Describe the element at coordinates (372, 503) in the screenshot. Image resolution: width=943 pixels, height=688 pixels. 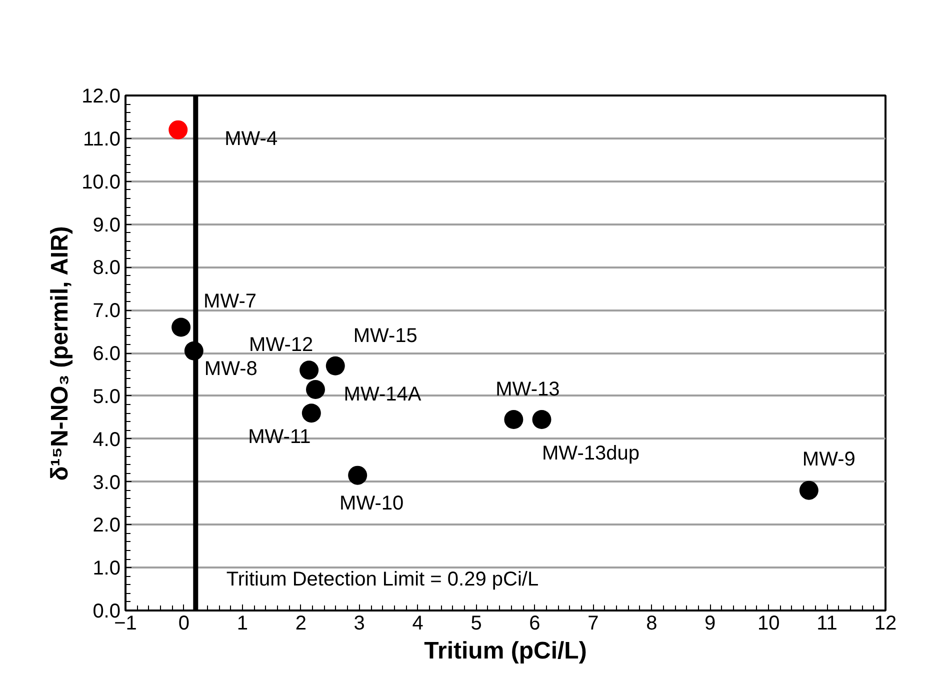
I see `annotation: MW-10` at that location.